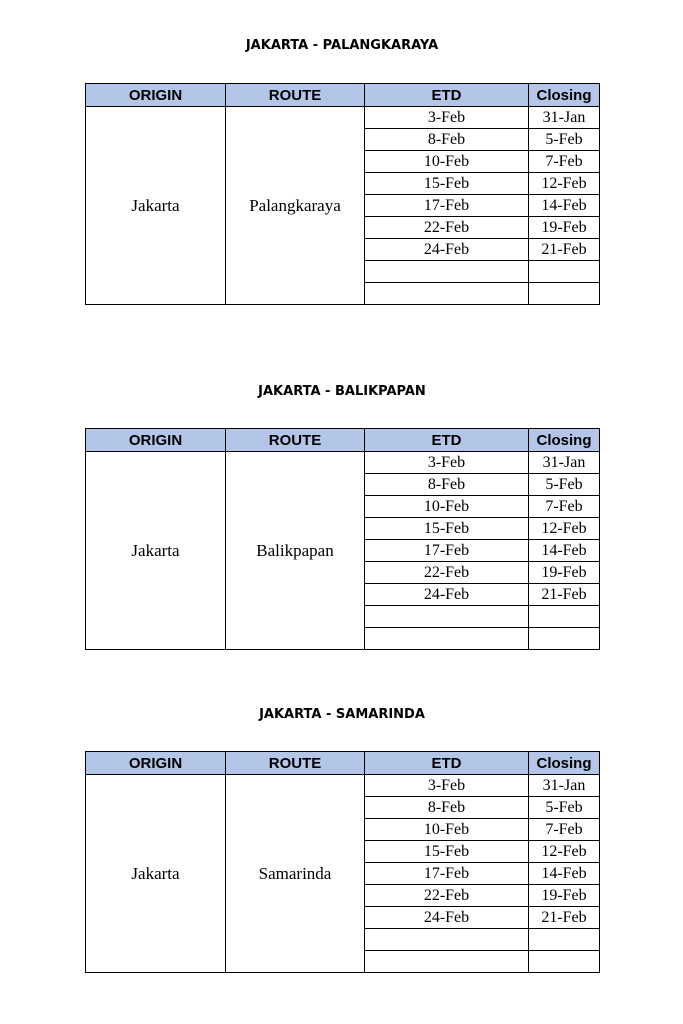 The image size is (683, 1024). What do you see at coordinates (342, 391) in the screenshot?
I see `schedule-title: JAKARTA - BALIKPAPAN` at bounding box center [342, 391].